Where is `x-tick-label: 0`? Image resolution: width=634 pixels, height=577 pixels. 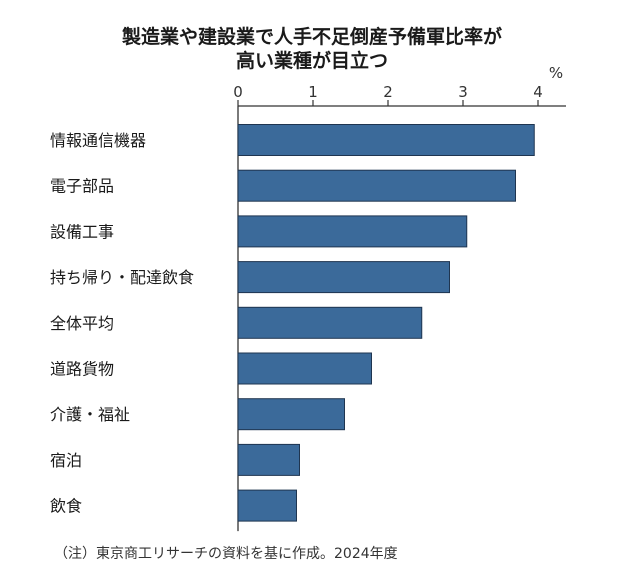 x-tick-label: 0 is located at coordinates (238, 92).